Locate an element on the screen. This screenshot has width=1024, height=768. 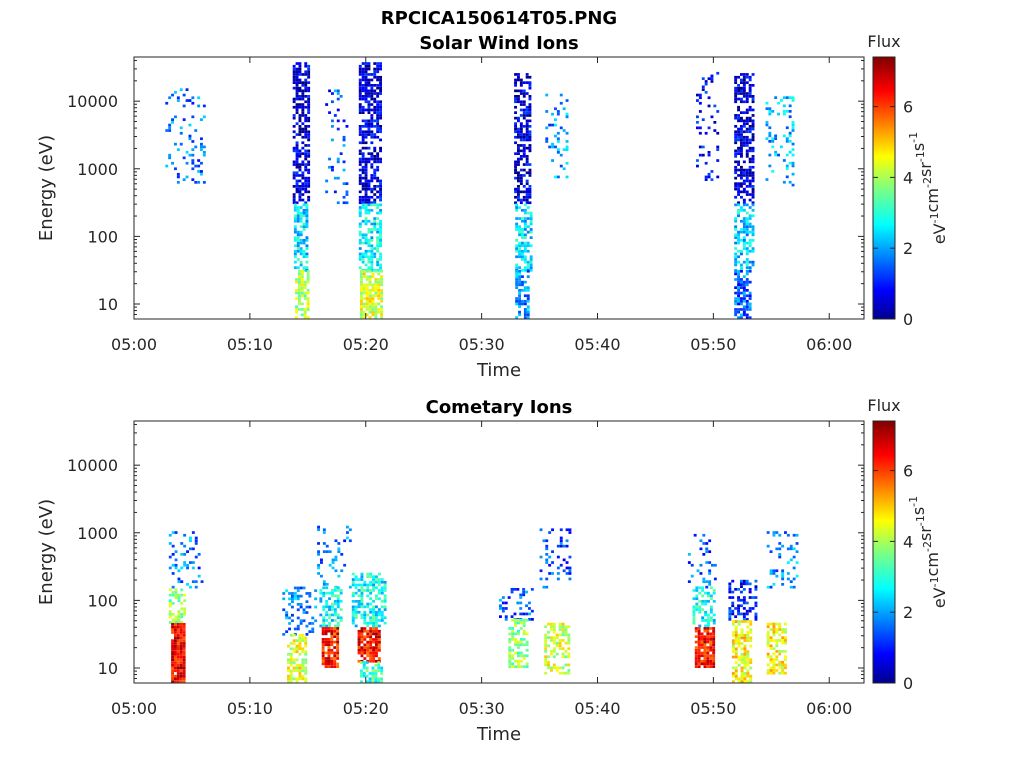
x-tick-label: 05:30 is located at coordinates (482, 344).